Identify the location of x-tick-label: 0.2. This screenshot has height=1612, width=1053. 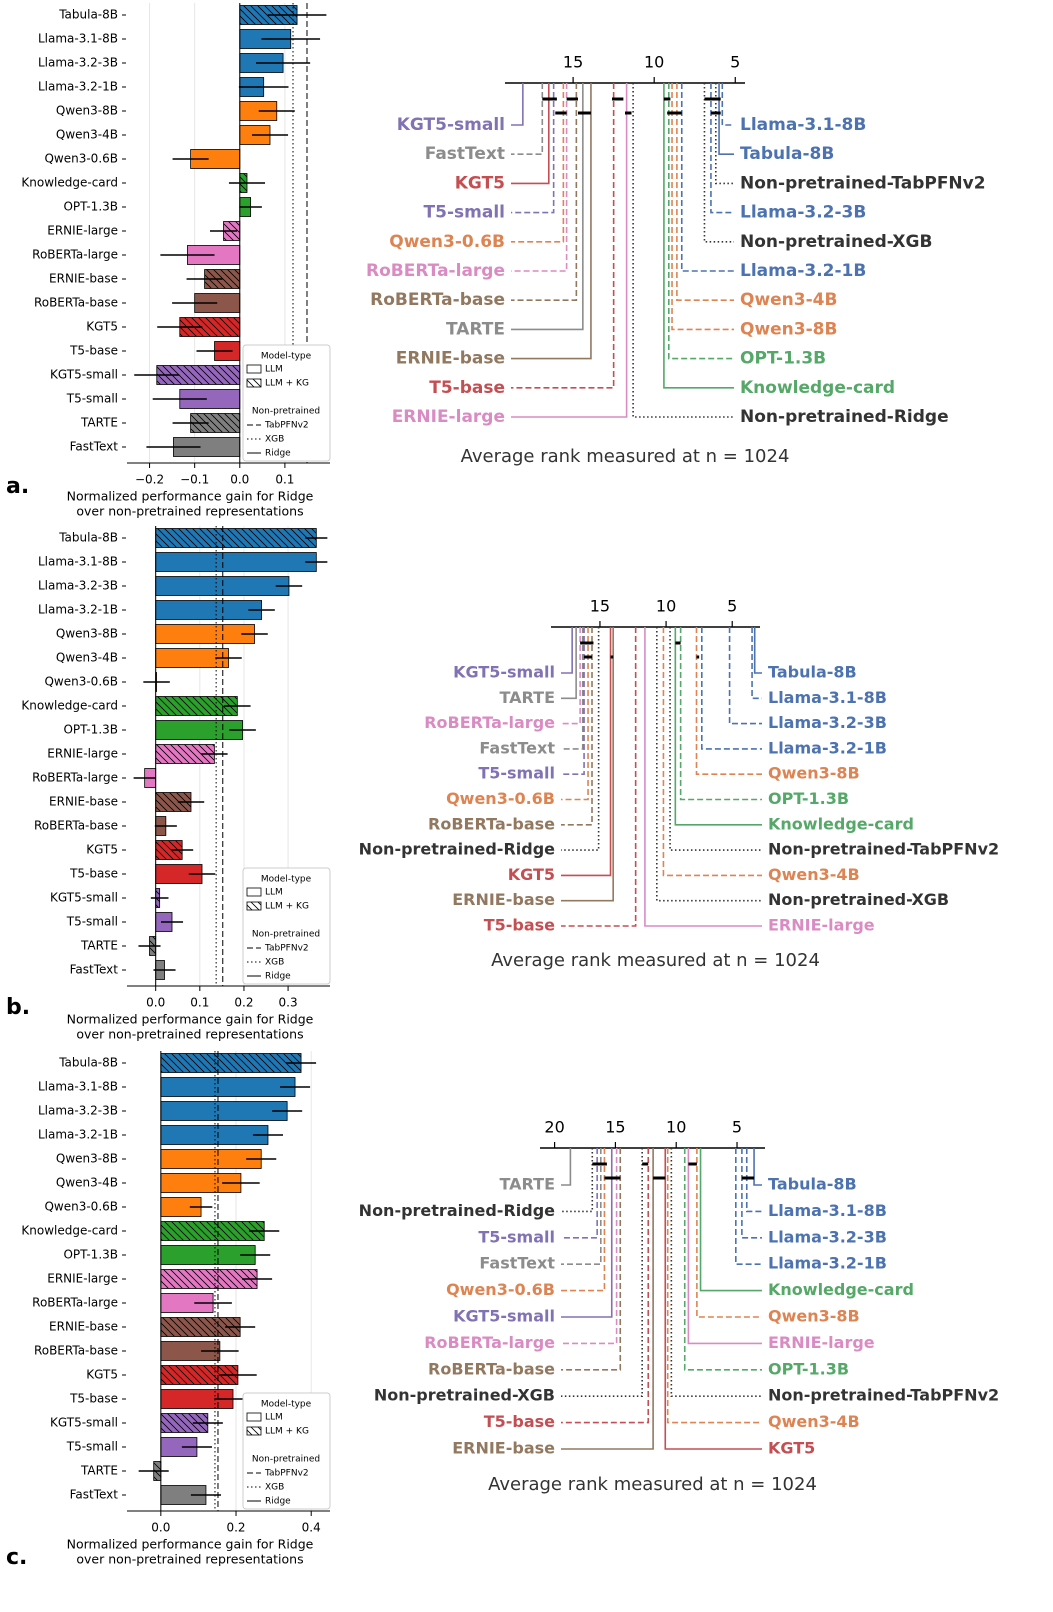
(235, 1528).